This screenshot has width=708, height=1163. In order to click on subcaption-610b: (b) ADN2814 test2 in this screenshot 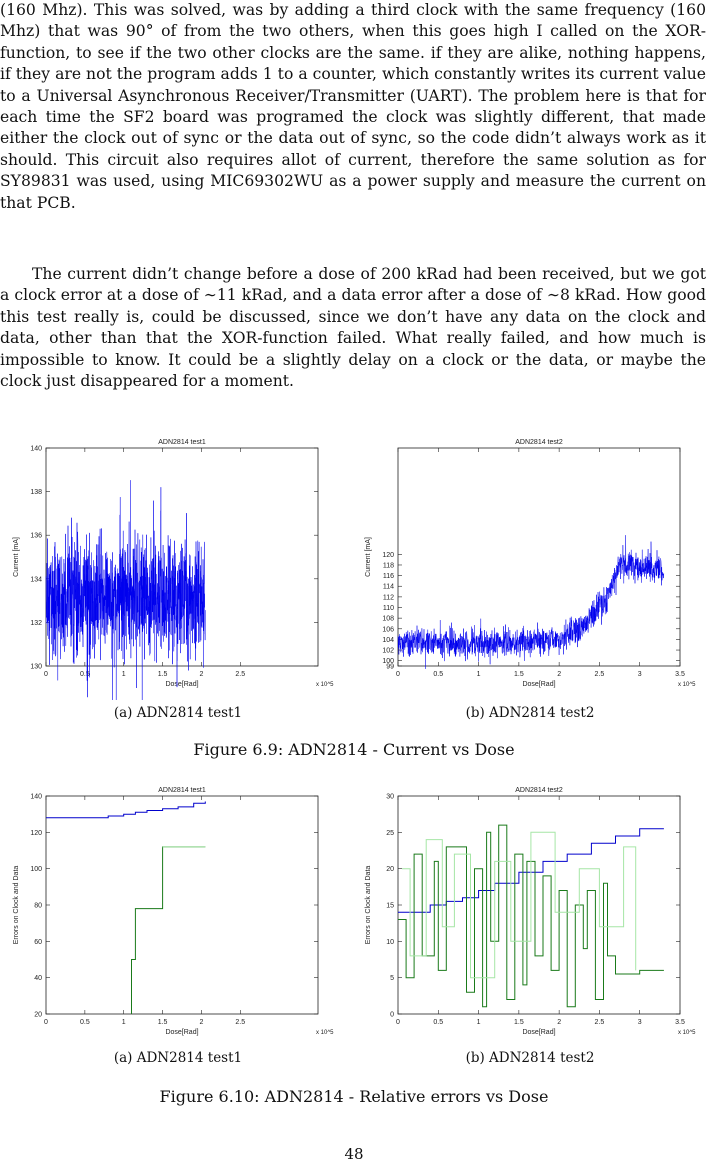, I will do `click(530, 1058)`.